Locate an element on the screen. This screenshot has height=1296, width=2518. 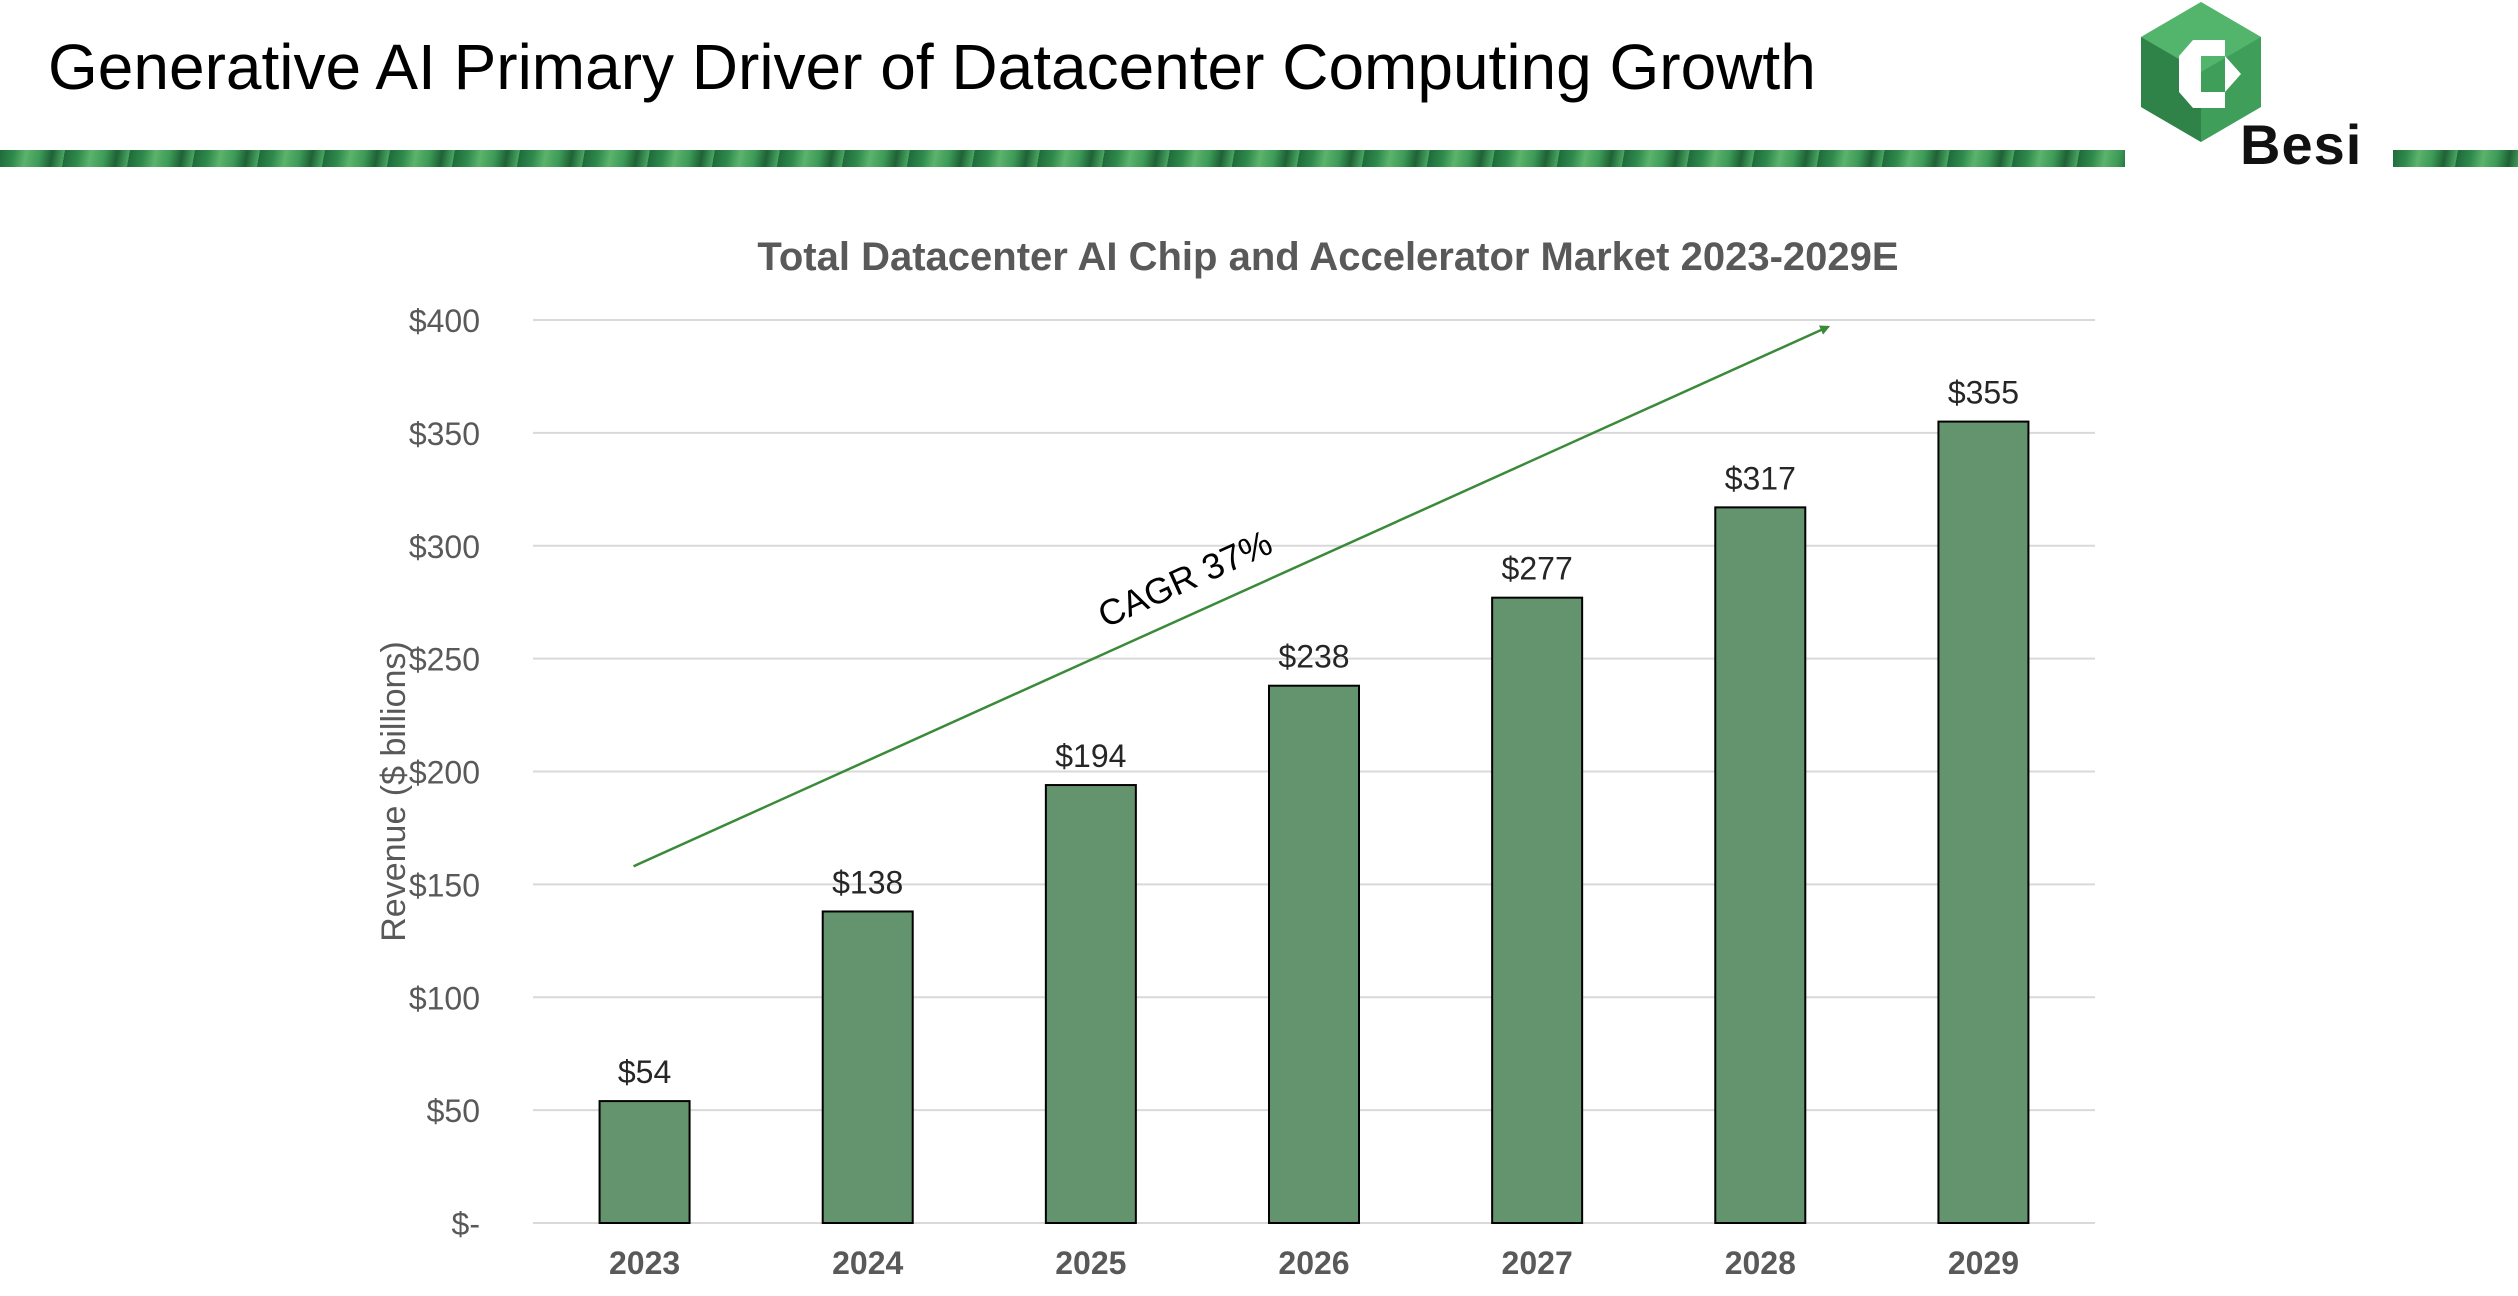
bar-2025 is located at coordinates (1090, 1004).